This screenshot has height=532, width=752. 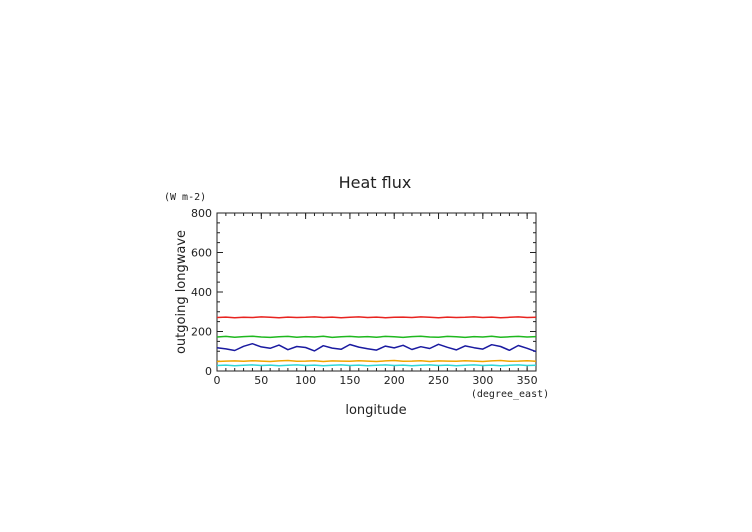 I want to click on x-tick-label: 150, so click(x=349, y=380).